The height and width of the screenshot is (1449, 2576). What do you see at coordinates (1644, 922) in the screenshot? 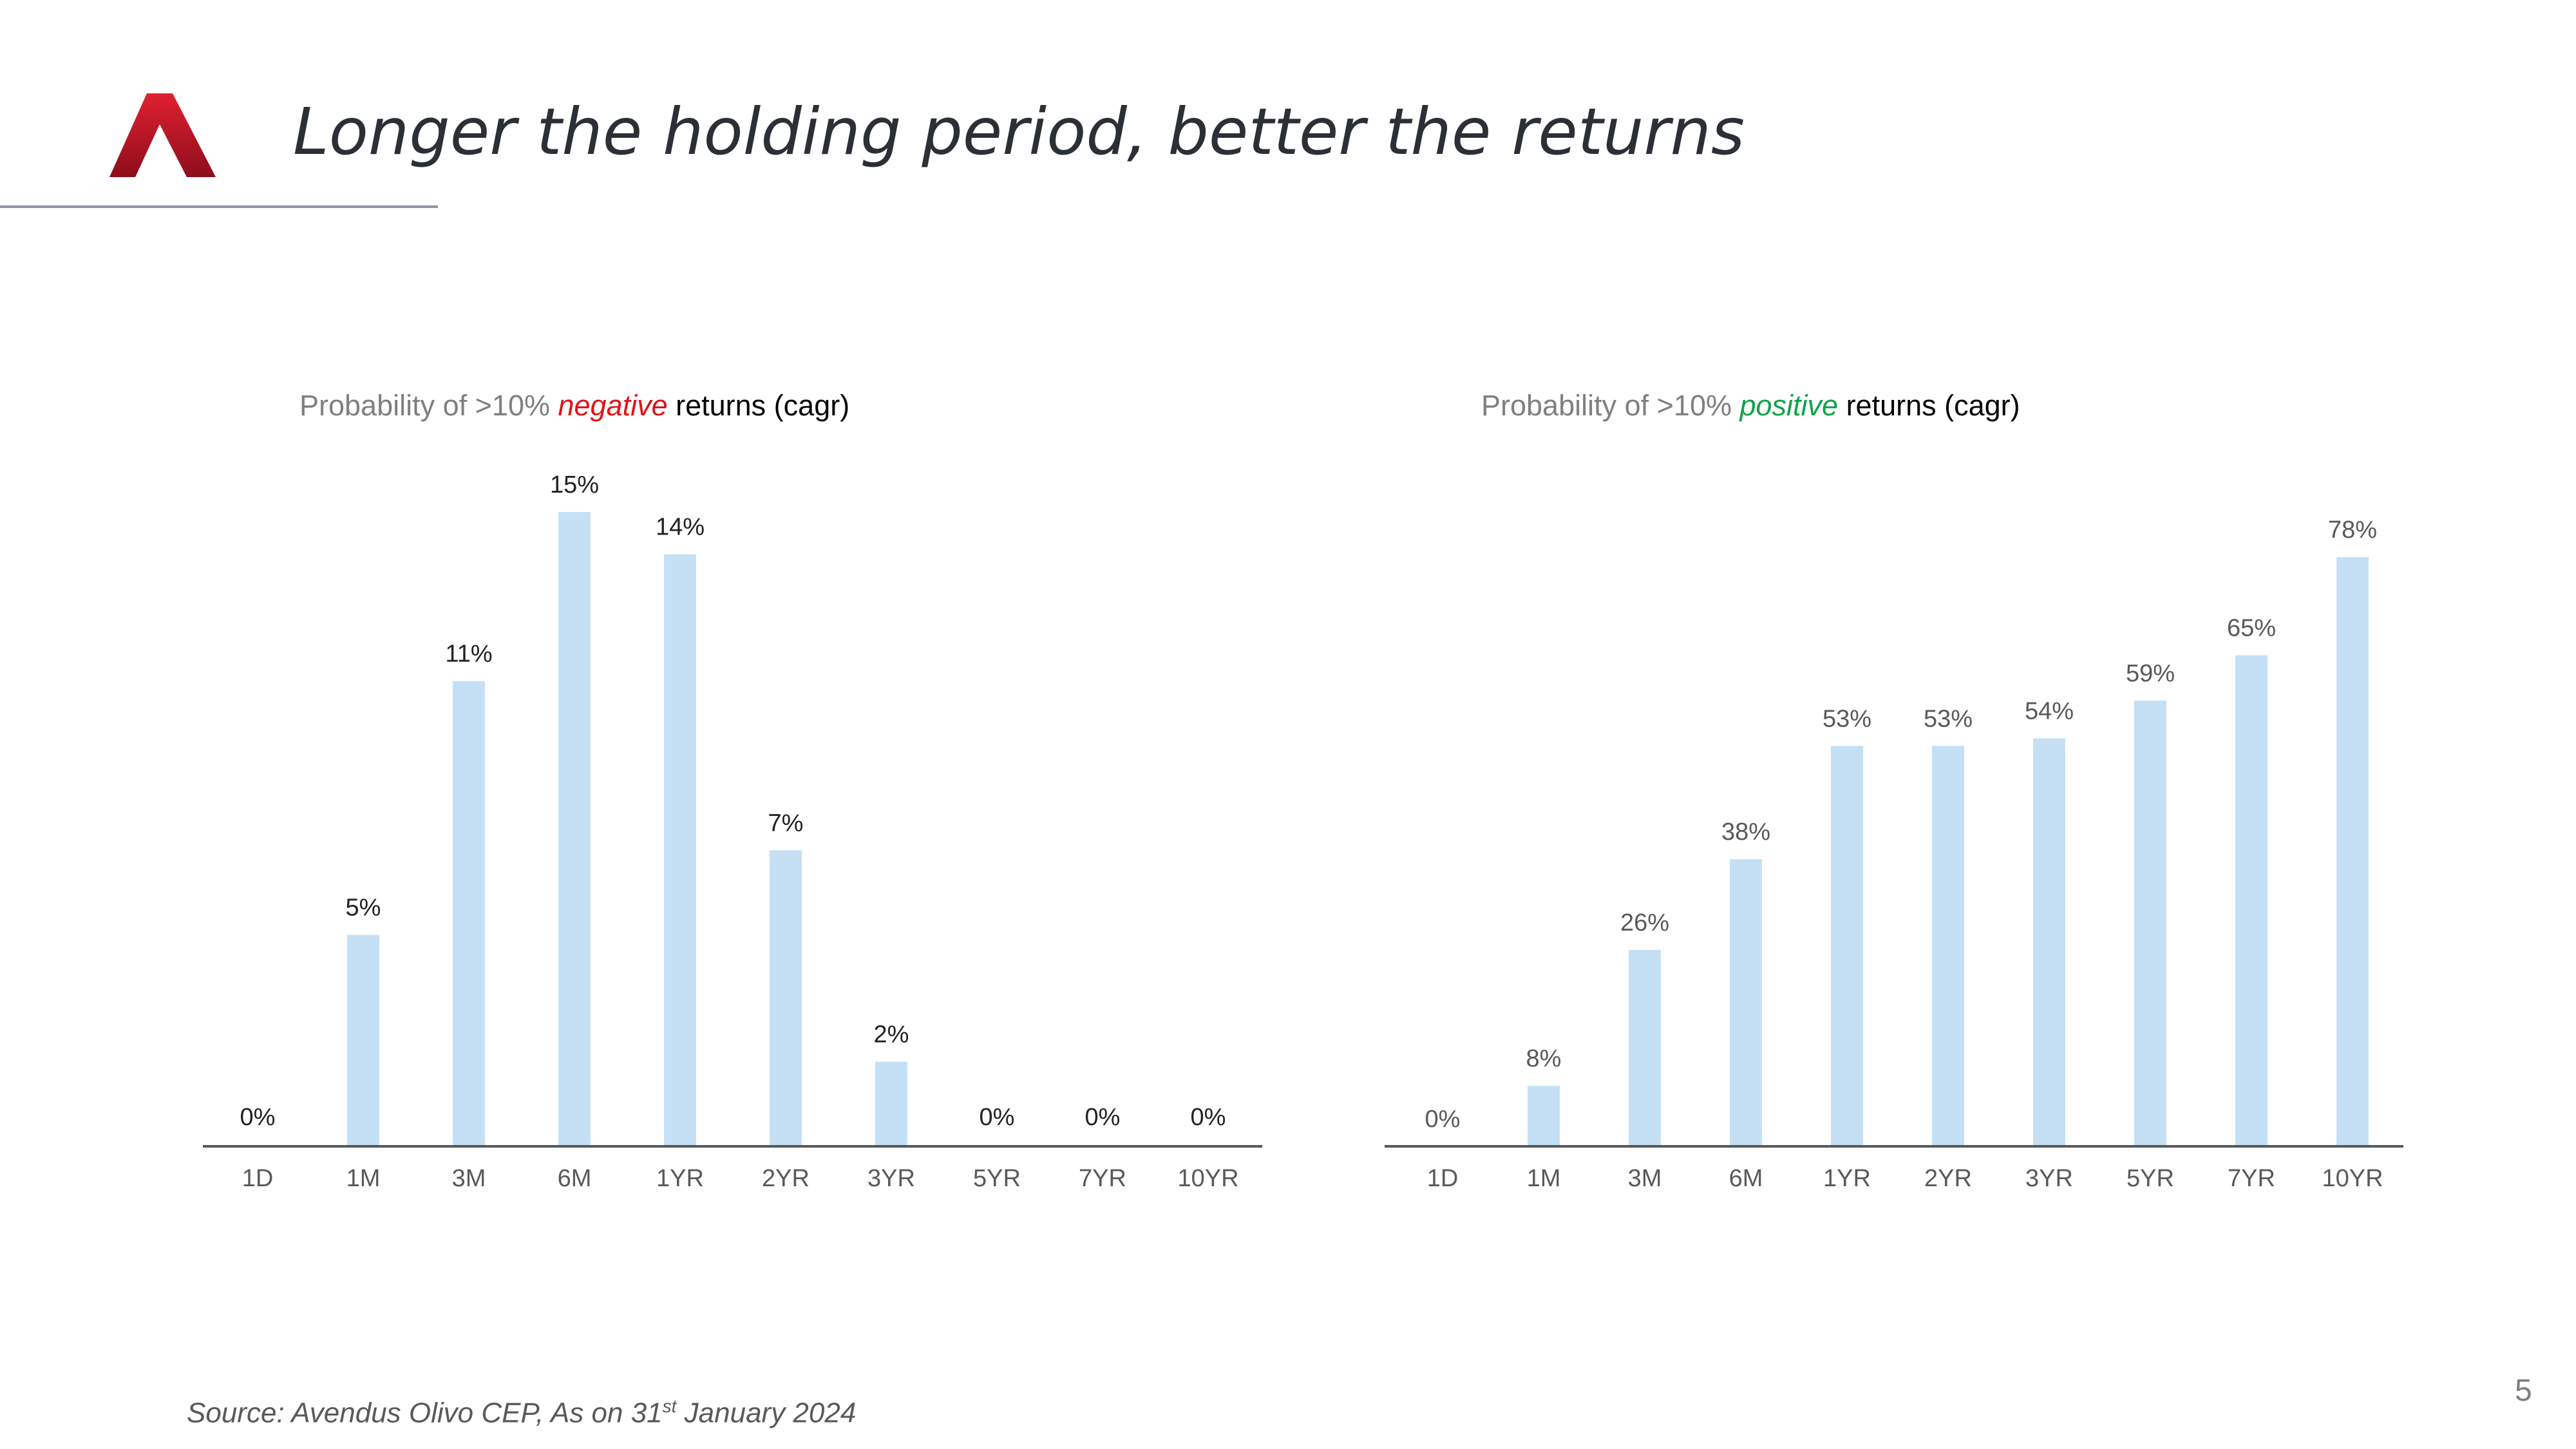
I see `data-label: 26%` at bounding box center [1644, 922].